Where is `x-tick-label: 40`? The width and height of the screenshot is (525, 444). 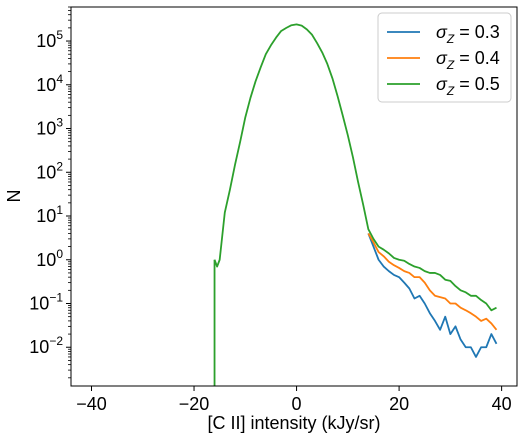 x-tick-label: 40 is located at coordinates (502, 404).